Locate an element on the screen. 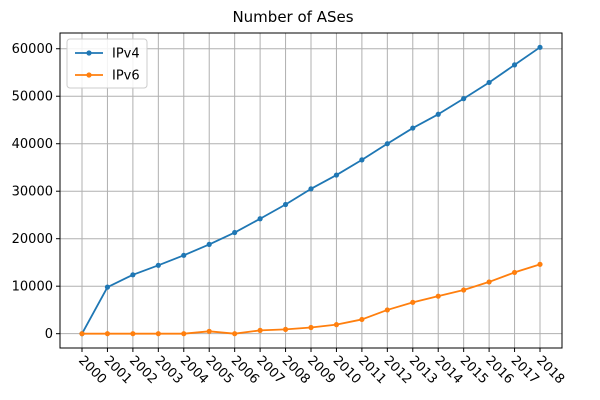  x-tick-label: 2010 is located at coordinates (347, 370).